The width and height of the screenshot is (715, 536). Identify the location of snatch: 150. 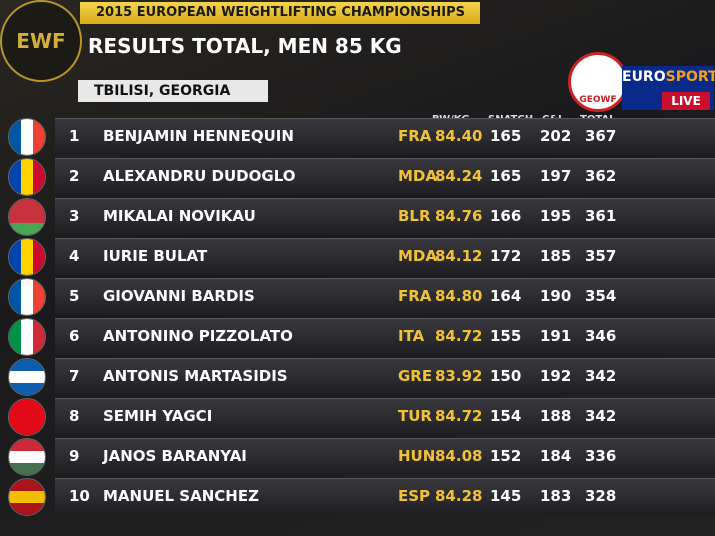
(506, 376).